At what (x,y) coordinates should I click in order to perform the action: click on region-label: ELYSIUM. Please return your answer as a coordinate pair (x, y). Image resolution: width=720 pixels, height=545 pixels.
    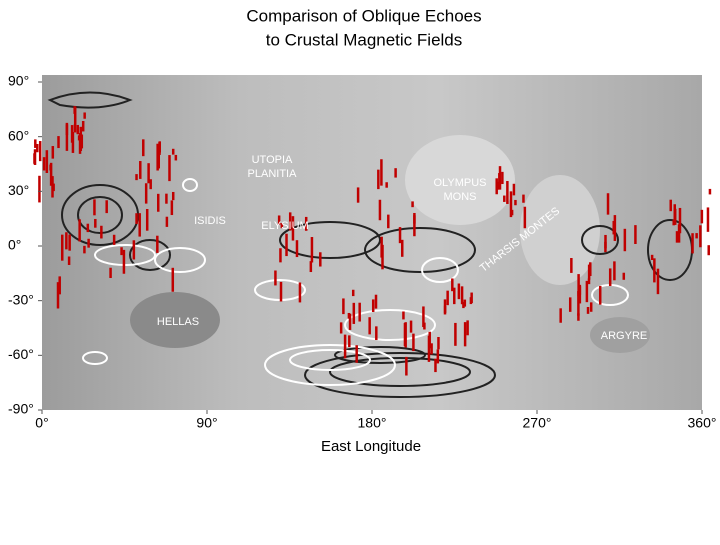
    Looking at the image, I should click on (284, 226).